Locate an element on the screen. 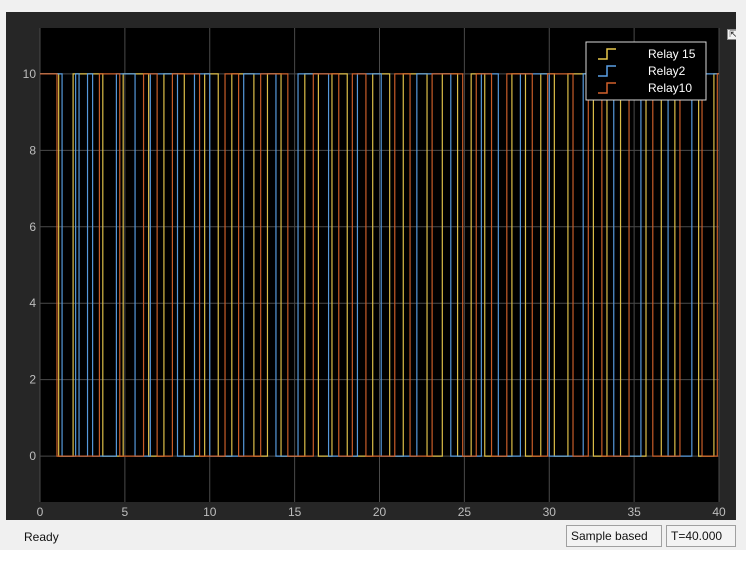 Image resolution: width=746 pixels, height=575 pixels. x-tick-label: 5 is located at coordinates (125, 512).